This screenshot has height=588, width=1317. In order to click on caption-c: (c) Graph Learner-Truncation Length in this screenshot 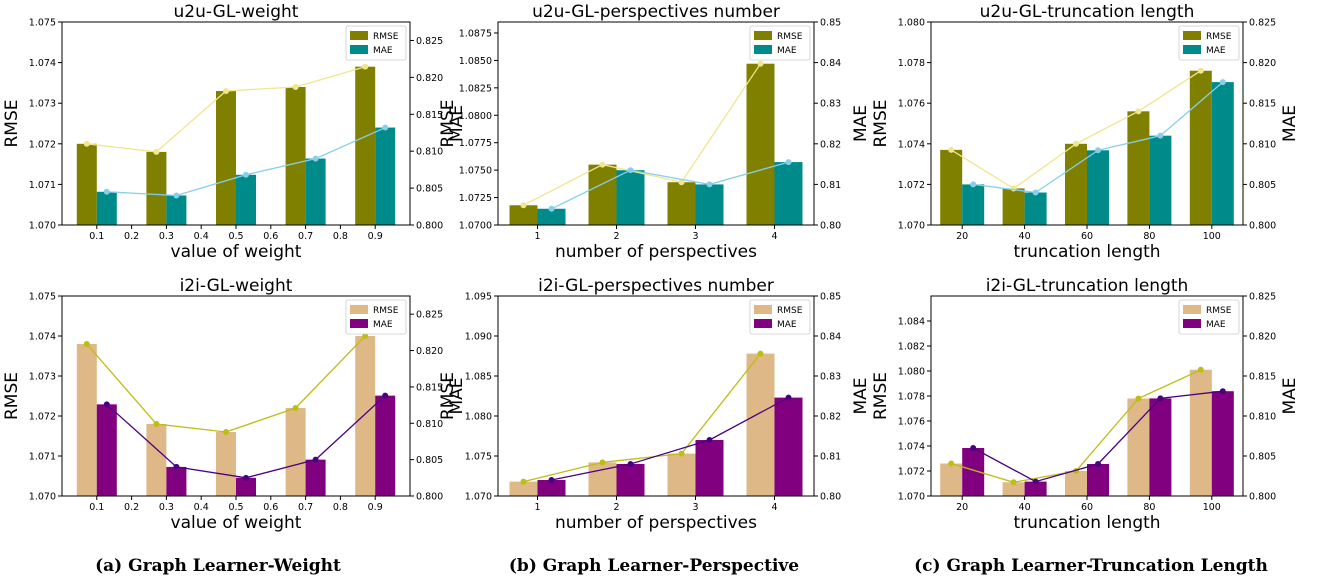, I will do `click(1091, 566)`.